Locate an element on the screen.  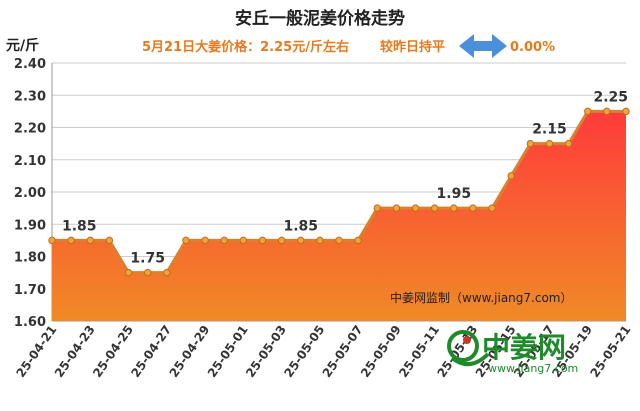
ginger-logo-icon is located at coordinates (468, 348).